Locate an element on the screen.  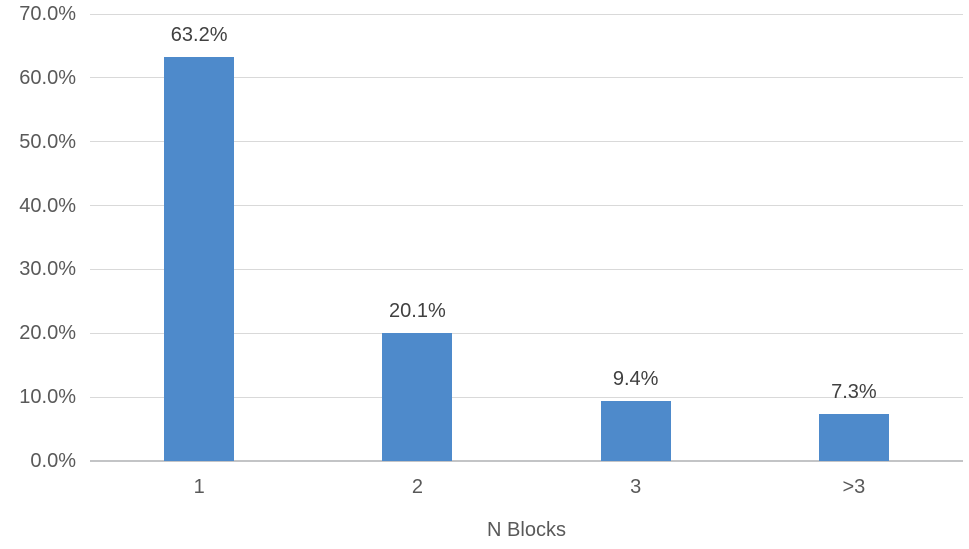
y-tick-label: 70.0% is located at coordinates (47, 14).